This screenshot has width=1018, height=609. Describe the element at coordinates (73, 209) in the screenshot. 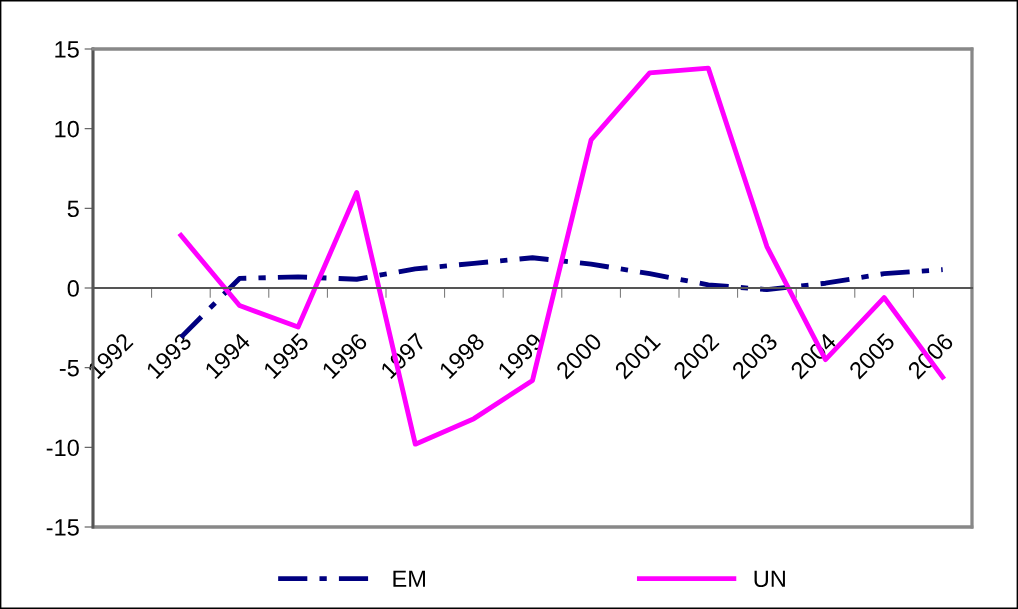

I see `y-tick-label: 5` at that location.